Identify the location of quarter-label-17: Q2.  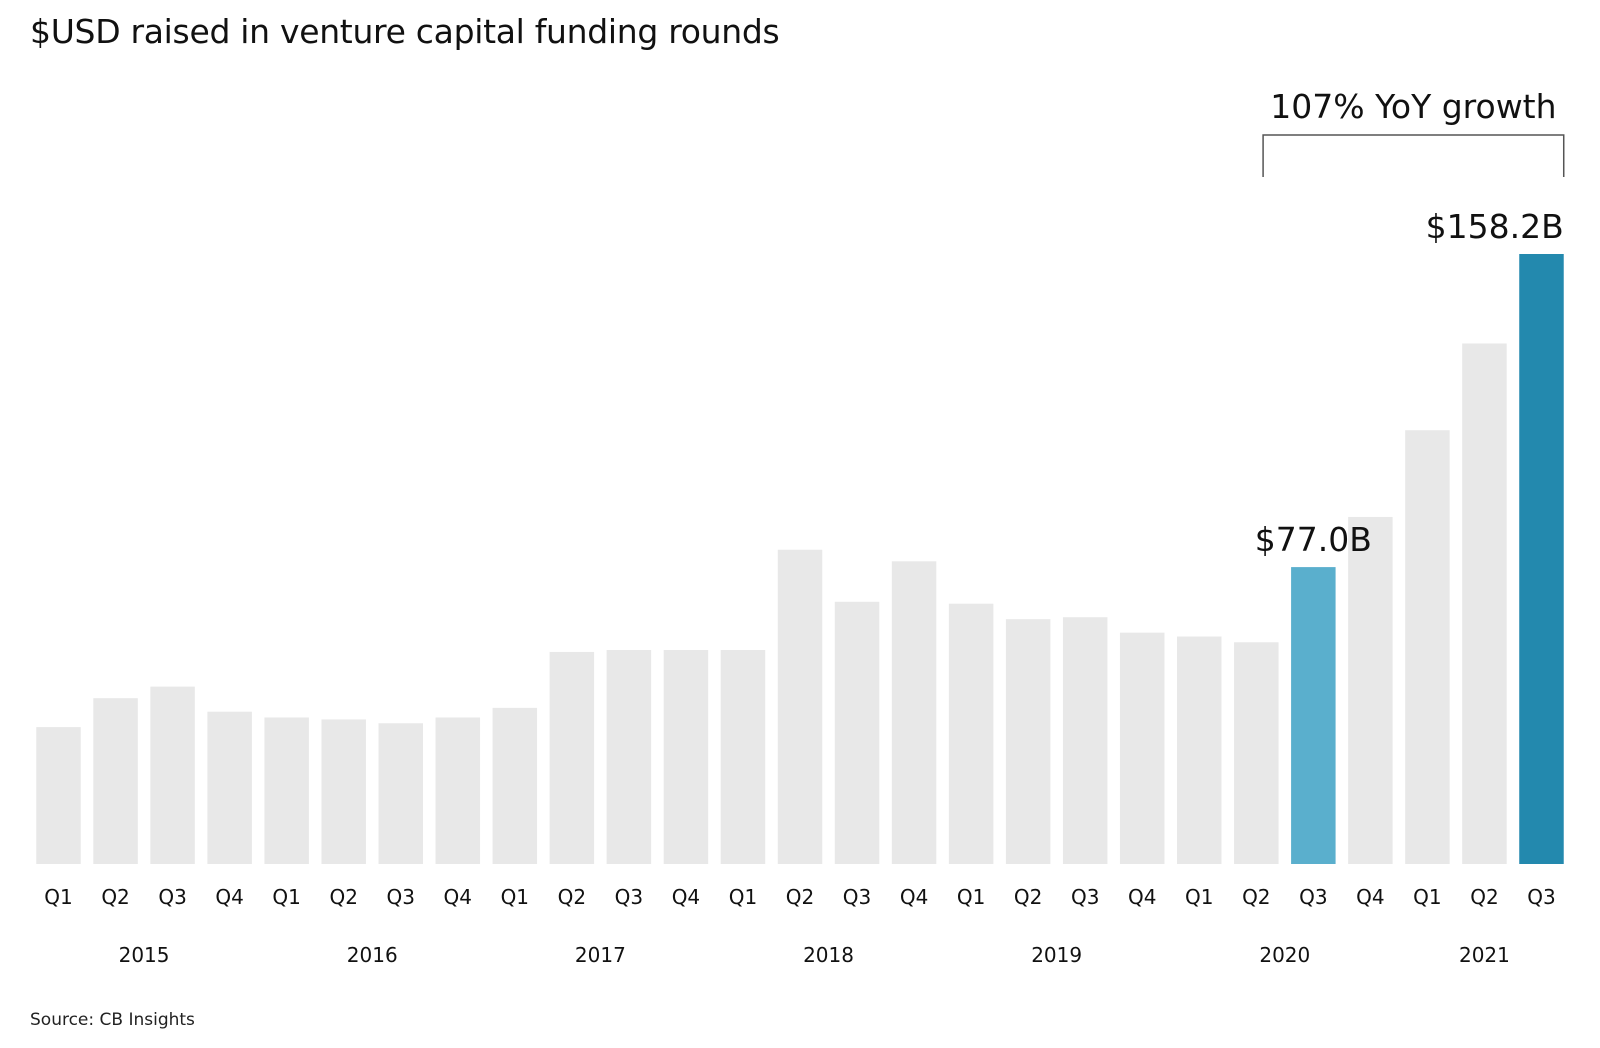
(1028, 897).